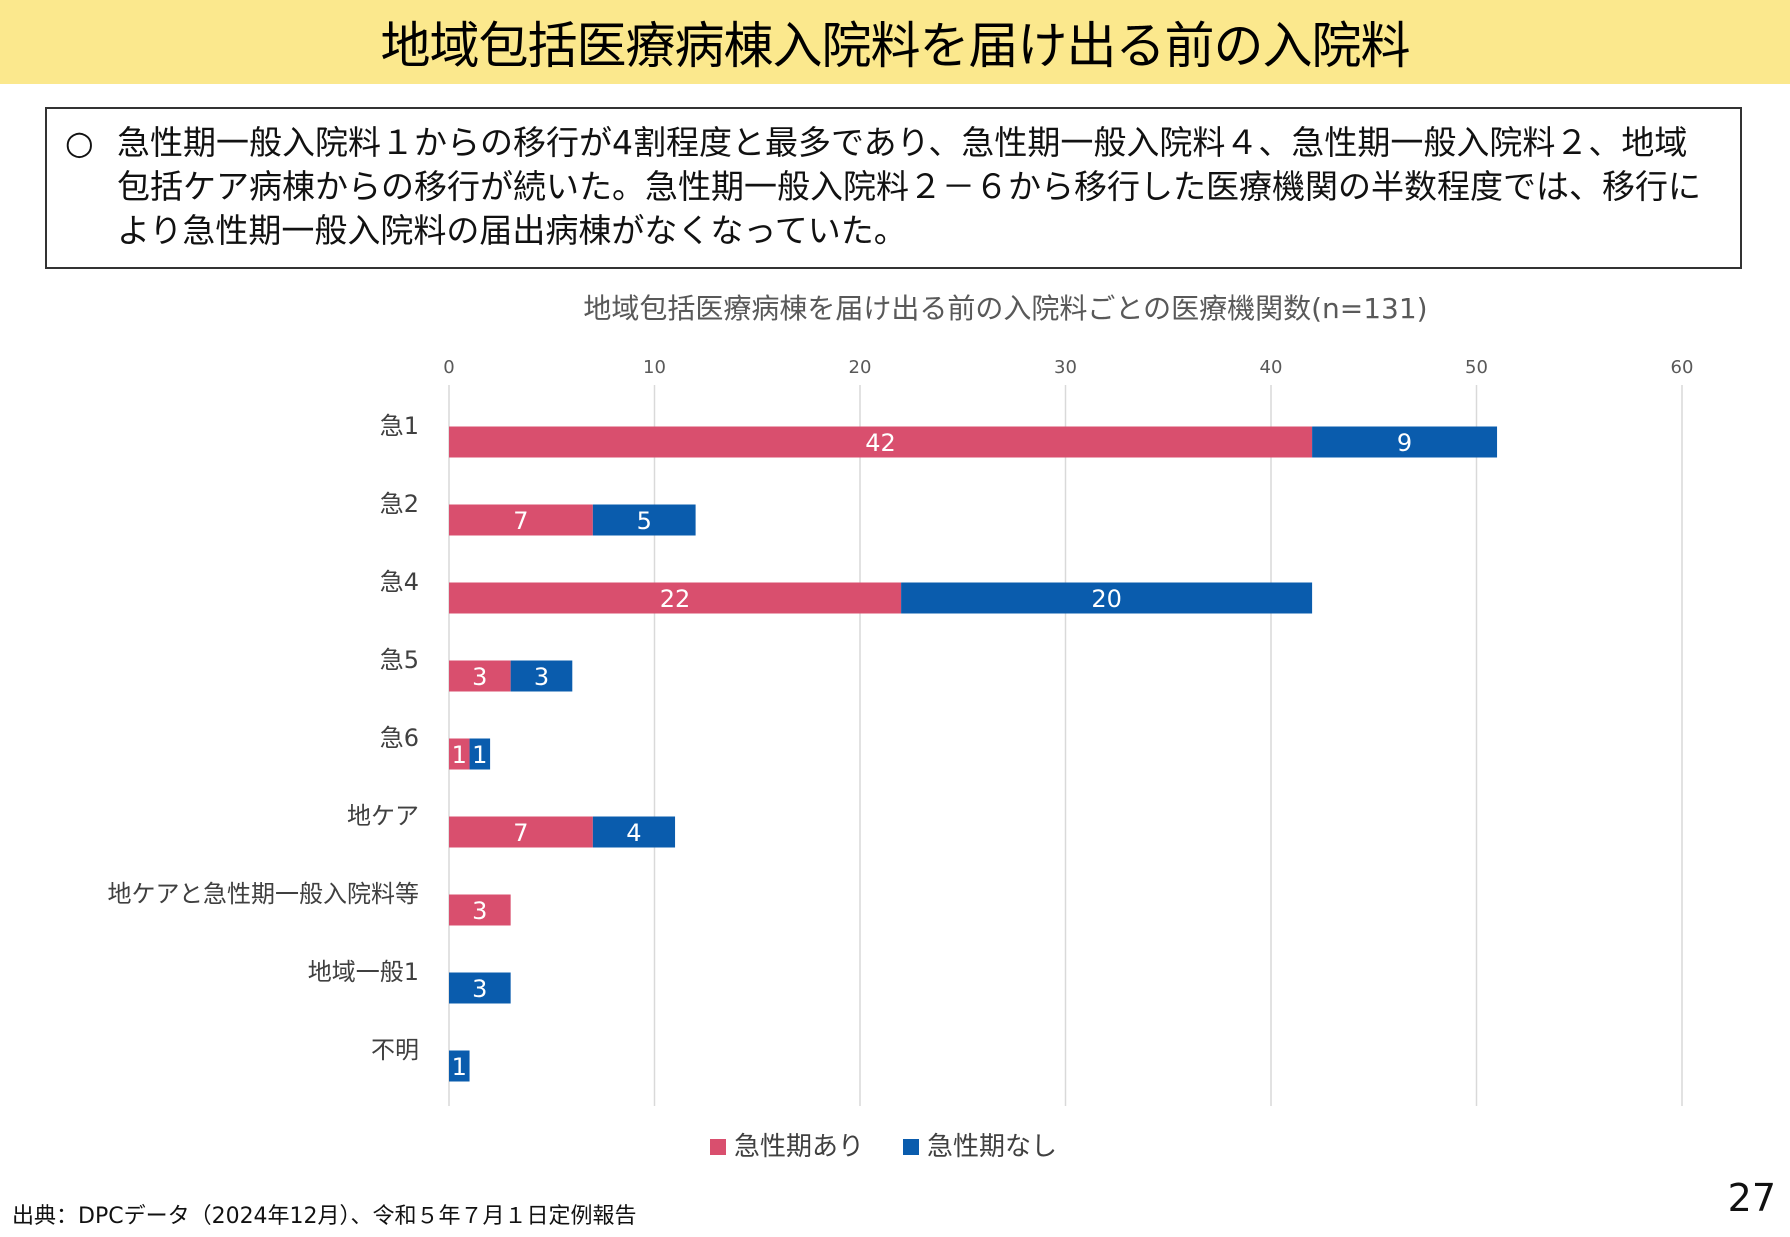 The image size is (1790, 1237). I want to click on slide-title: 地域包括医療病棟入院料を届け出る前の入院料, so click(895, 46).